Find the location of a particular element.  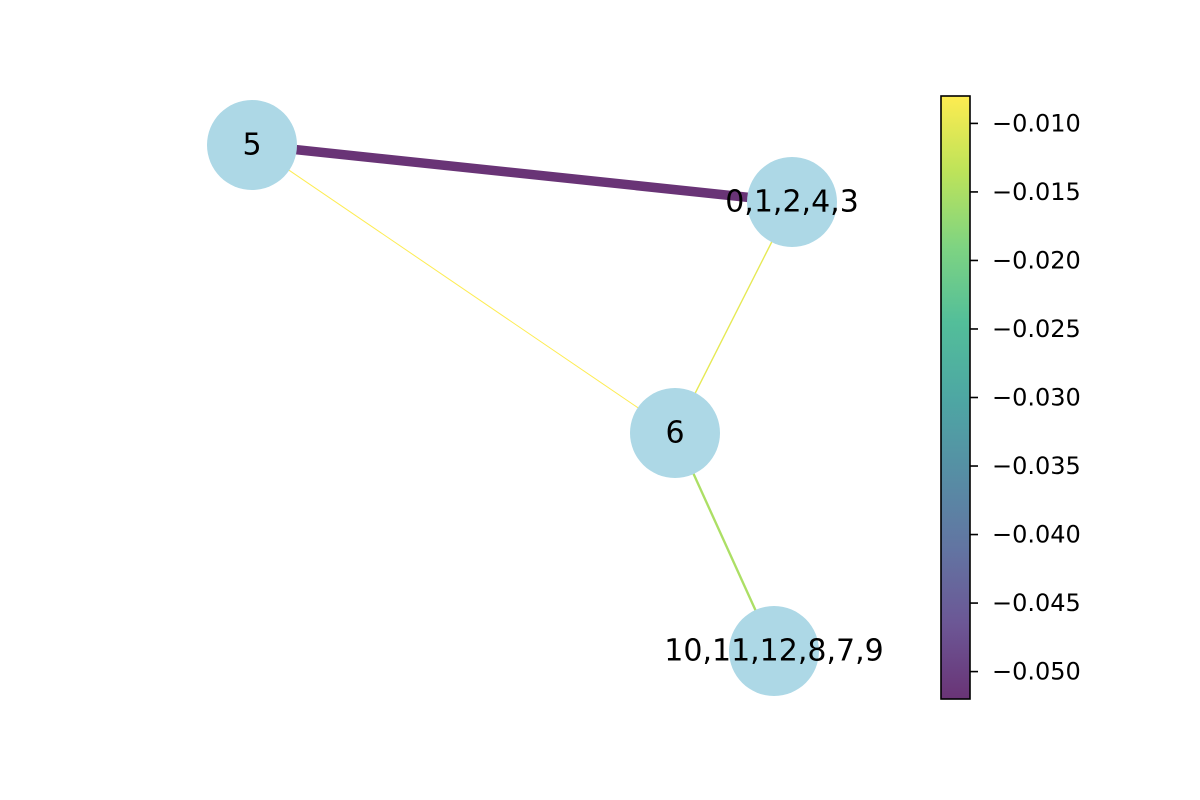

node-label-n6: 6 is located at coordinates (674, 433).